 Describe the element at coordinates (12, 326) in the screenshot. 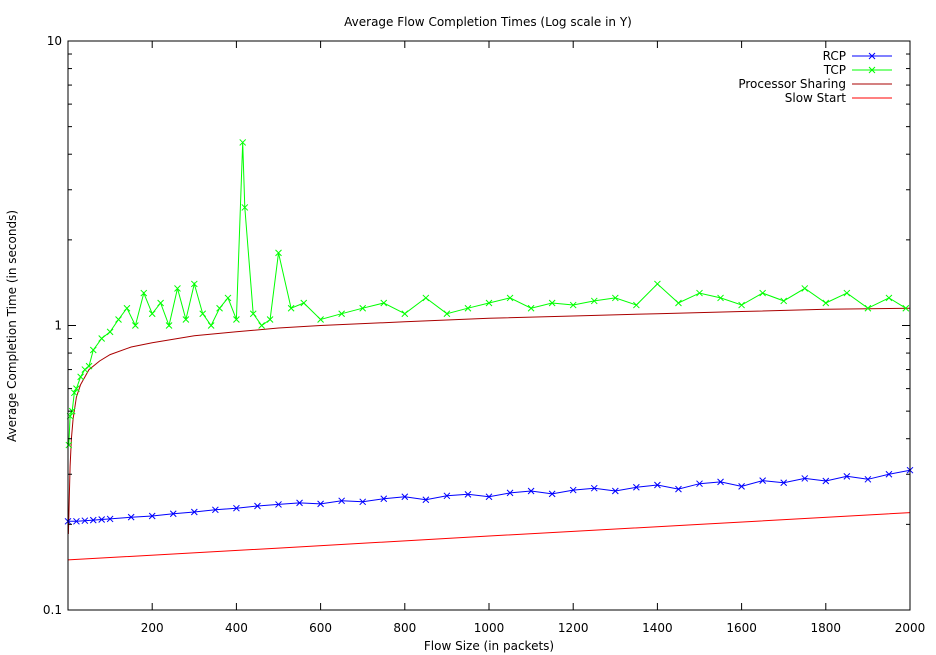

I see `y-axis-label: Average Completion Time (in seconds)` at that location.